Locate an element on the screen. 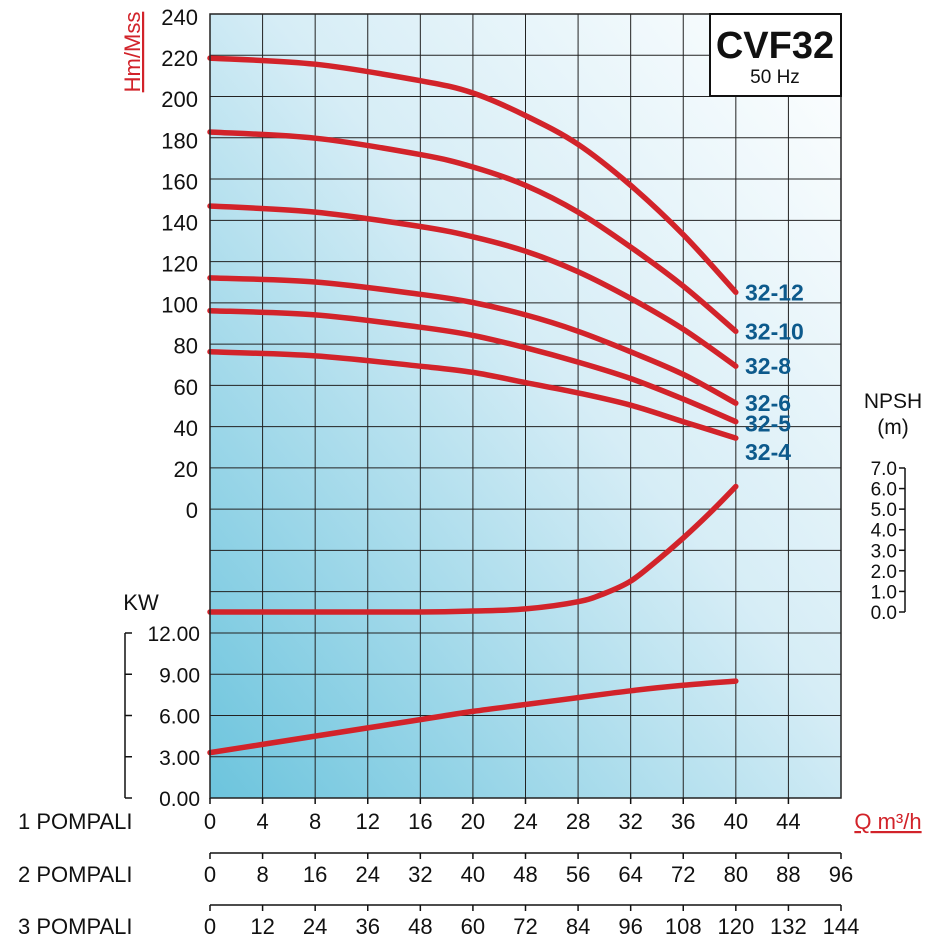 This screenshot has width=945, height=950. flow-tick-label: 132 is located at coordinates (788, 926).